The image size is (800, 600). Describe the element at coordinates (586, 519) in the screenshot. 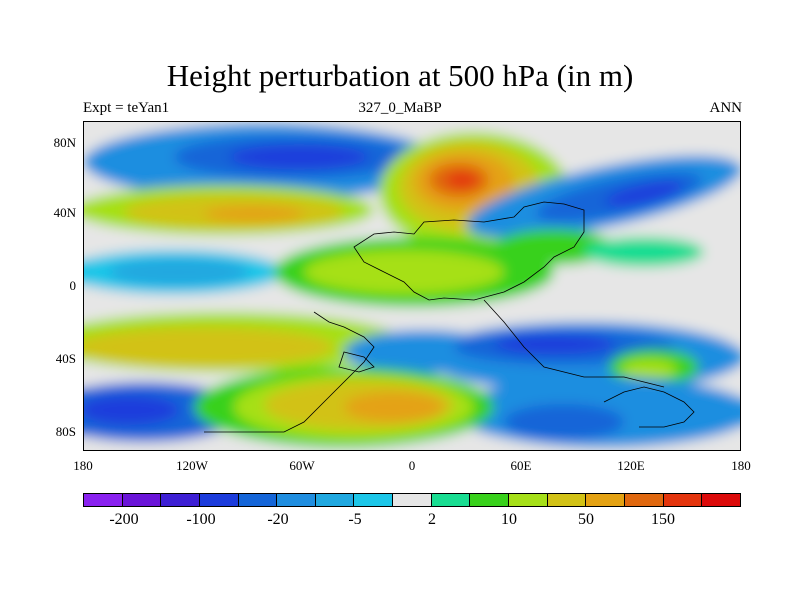

I see `colorbar-label: 50` at that location.